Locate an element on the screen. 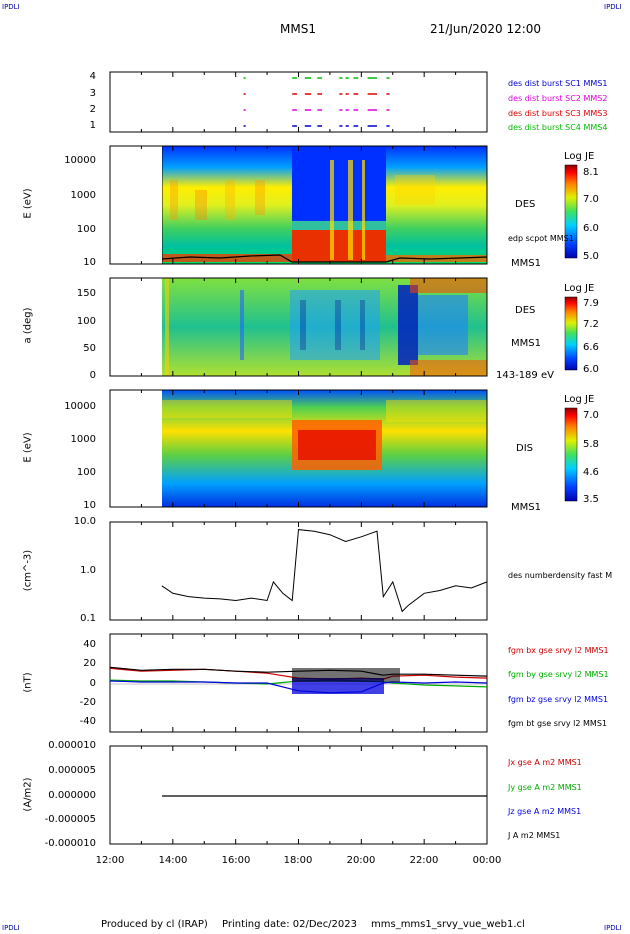 The height and width of the screenshot is (934, 630). des-ylabel: E (eV) is located at coordinates (28, 203).